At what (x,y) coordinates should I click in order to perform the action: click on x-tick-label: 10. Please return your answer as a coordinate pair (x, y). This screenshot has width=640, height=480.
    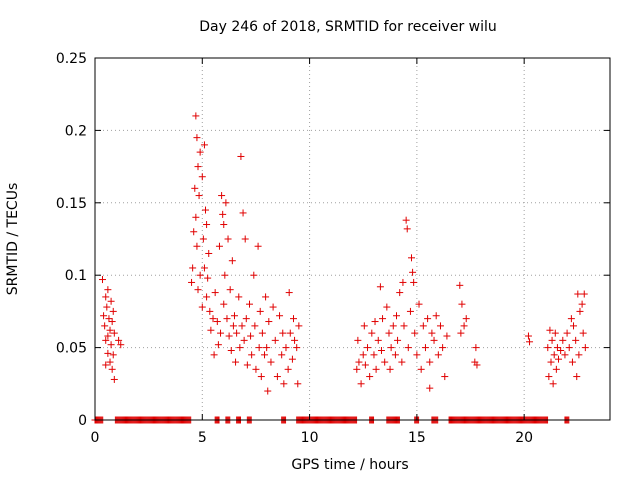
    Looking at the image, I should click on (310, 438).